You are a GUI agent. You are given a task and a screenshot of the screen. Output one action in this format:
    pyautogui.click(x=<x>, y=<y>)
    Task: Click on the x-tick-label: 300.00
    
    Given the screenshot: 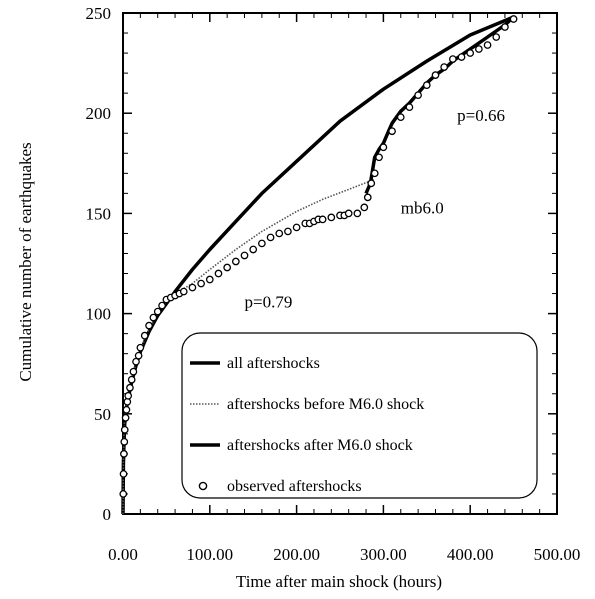 What is the action you would take?
    pyautogui.click(x=383, y=554)
    